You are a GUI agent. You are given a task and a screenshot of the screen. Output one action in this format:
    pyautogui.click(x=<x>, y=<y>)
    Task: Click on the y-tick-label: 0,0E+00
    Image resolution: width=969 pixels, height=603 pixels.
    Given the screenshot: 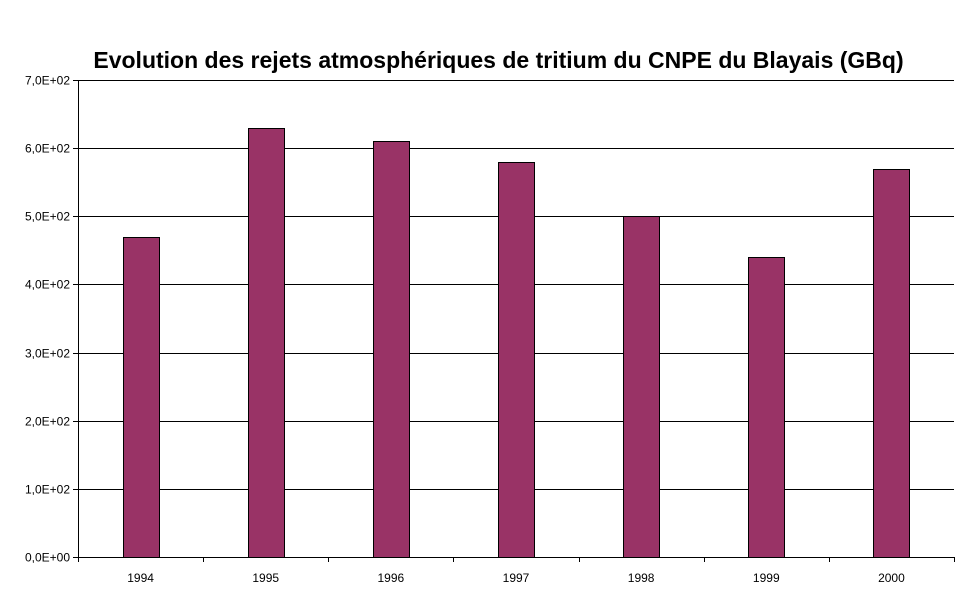 What is the action you would take?
    pyautogui.click(x=47, y=558)
    